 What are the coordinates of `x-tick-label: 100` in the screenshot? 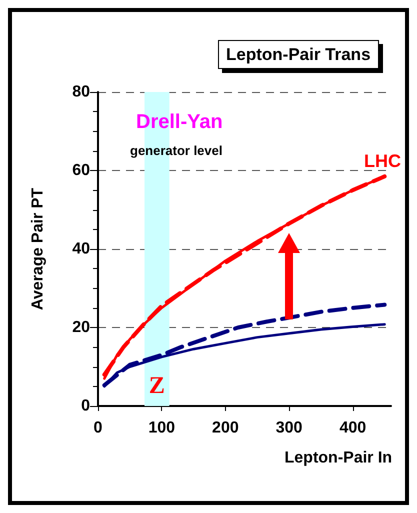 It's located at (162, 428).